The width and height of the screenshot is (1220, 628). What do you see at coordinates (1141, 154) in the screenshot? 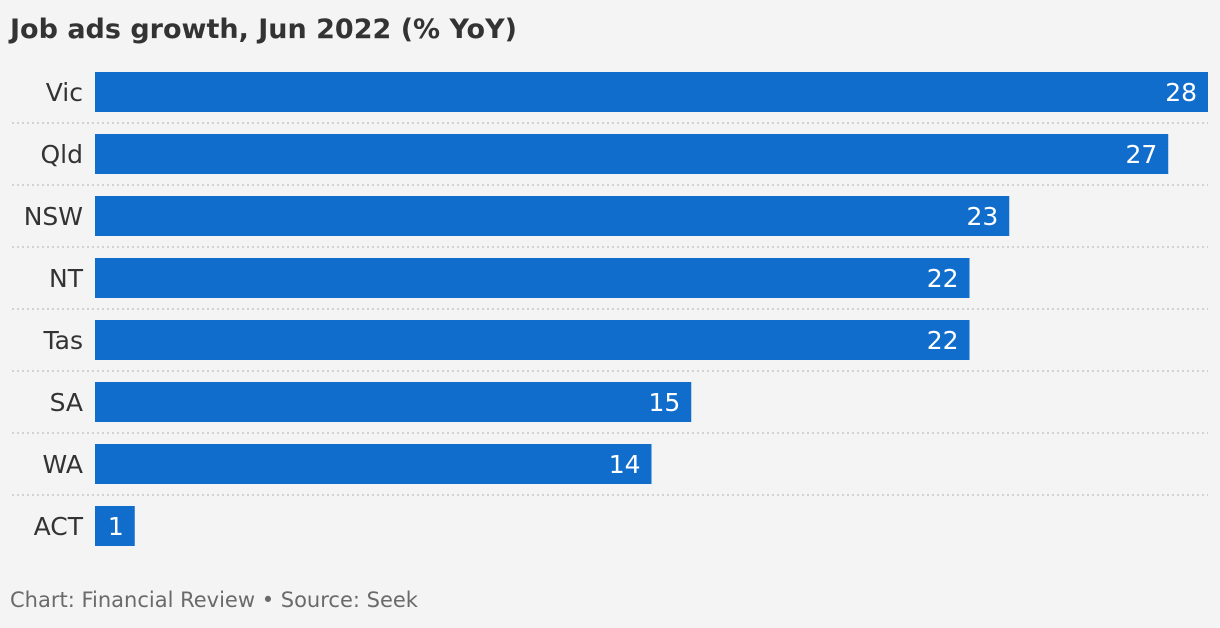
I see `value-label-qld: 27` at bounding box center [1141, 154].